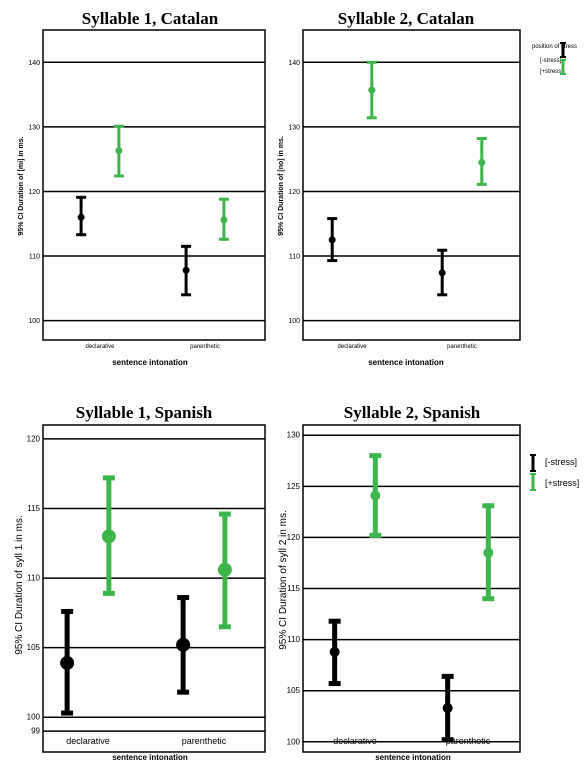 This screenshot has width=588, height=762. Describe the element at coordinates (283, 580) in the screenshot. I see `y-axis-label: 95% CI Duration of syll 2 in ms.` at that location.